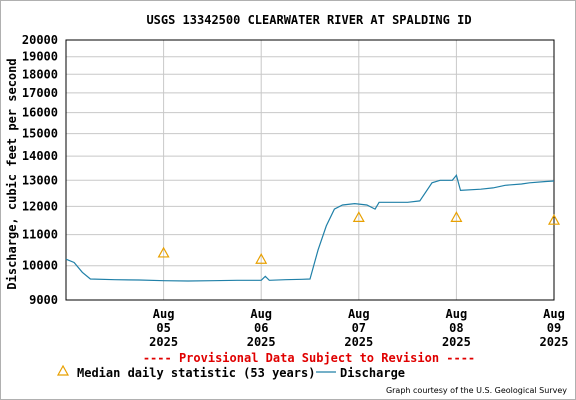 Image resolution: width=576 pixels, height=400 pixels. What do you see at coordinates (40, 93) in the screenshot?
I see `y-tick-label: 17000` at bounding box center [40, 93].